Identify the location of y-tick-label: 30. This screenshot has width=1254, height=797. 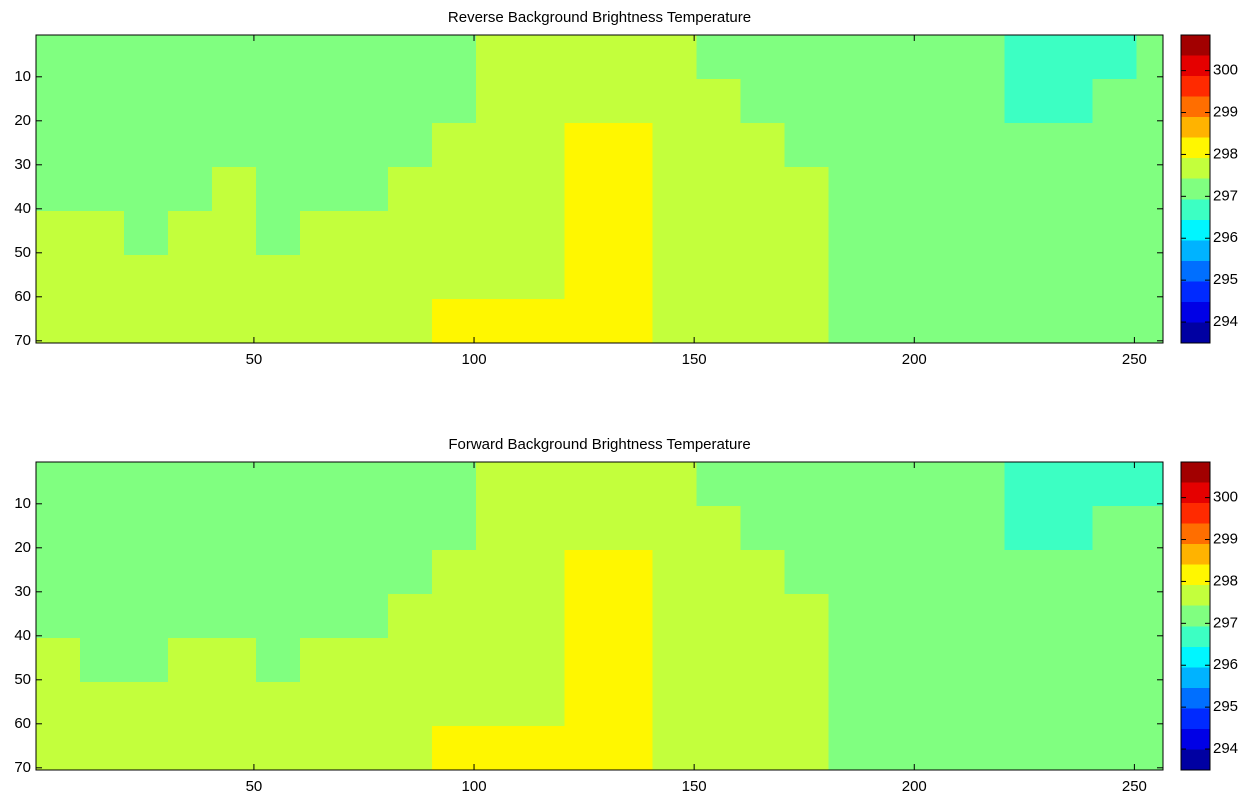
(22, 591).